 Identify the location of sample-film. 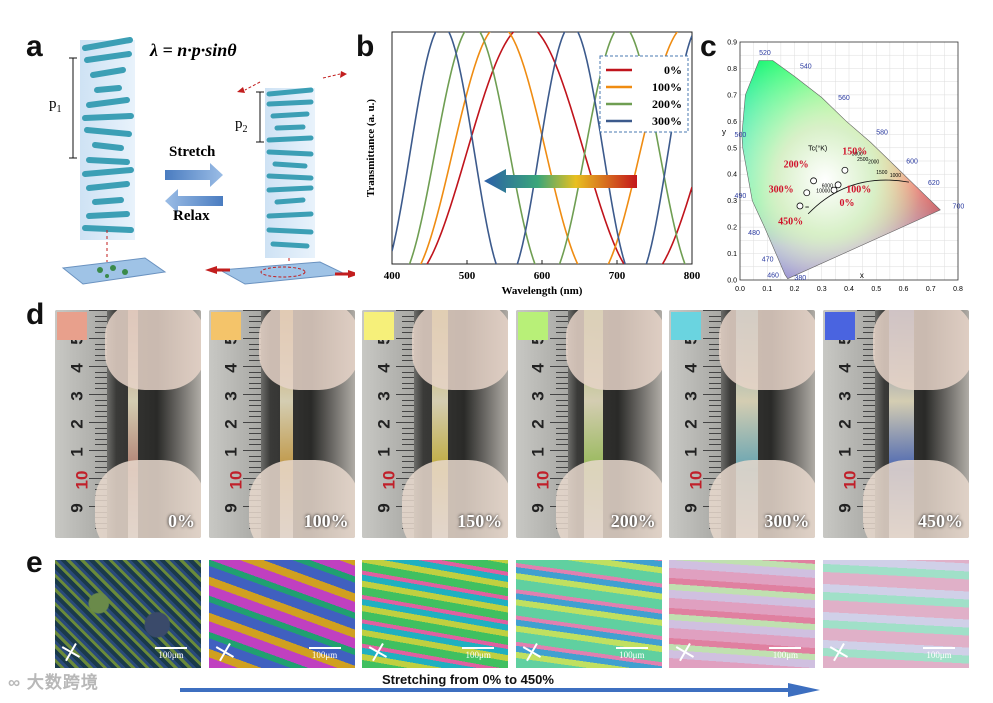
(133, 424).